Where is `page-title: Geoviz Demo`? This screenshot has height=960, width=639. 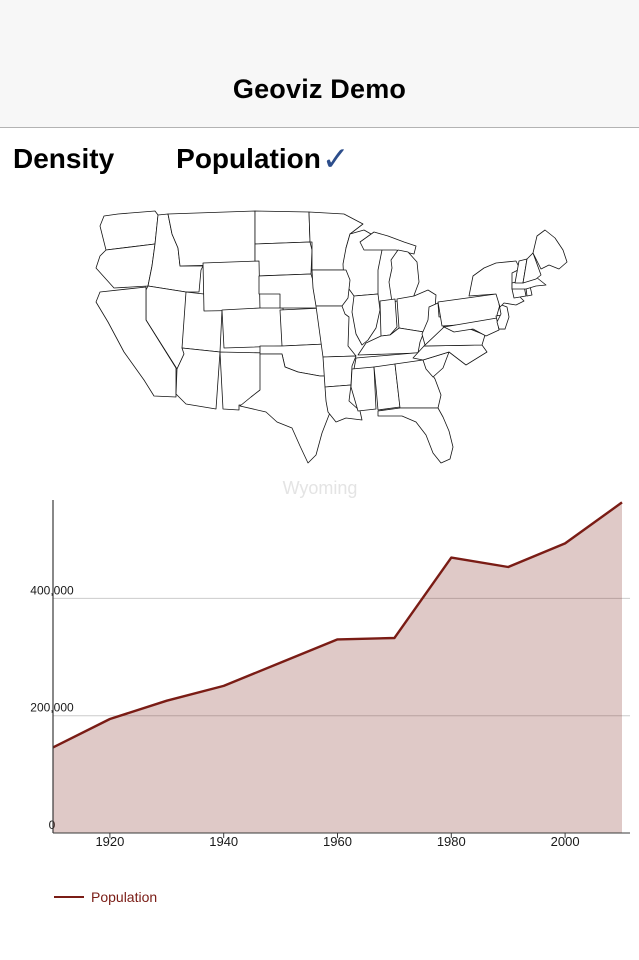 page-title: Geoviz Demo is located at coordinates (319, 89).